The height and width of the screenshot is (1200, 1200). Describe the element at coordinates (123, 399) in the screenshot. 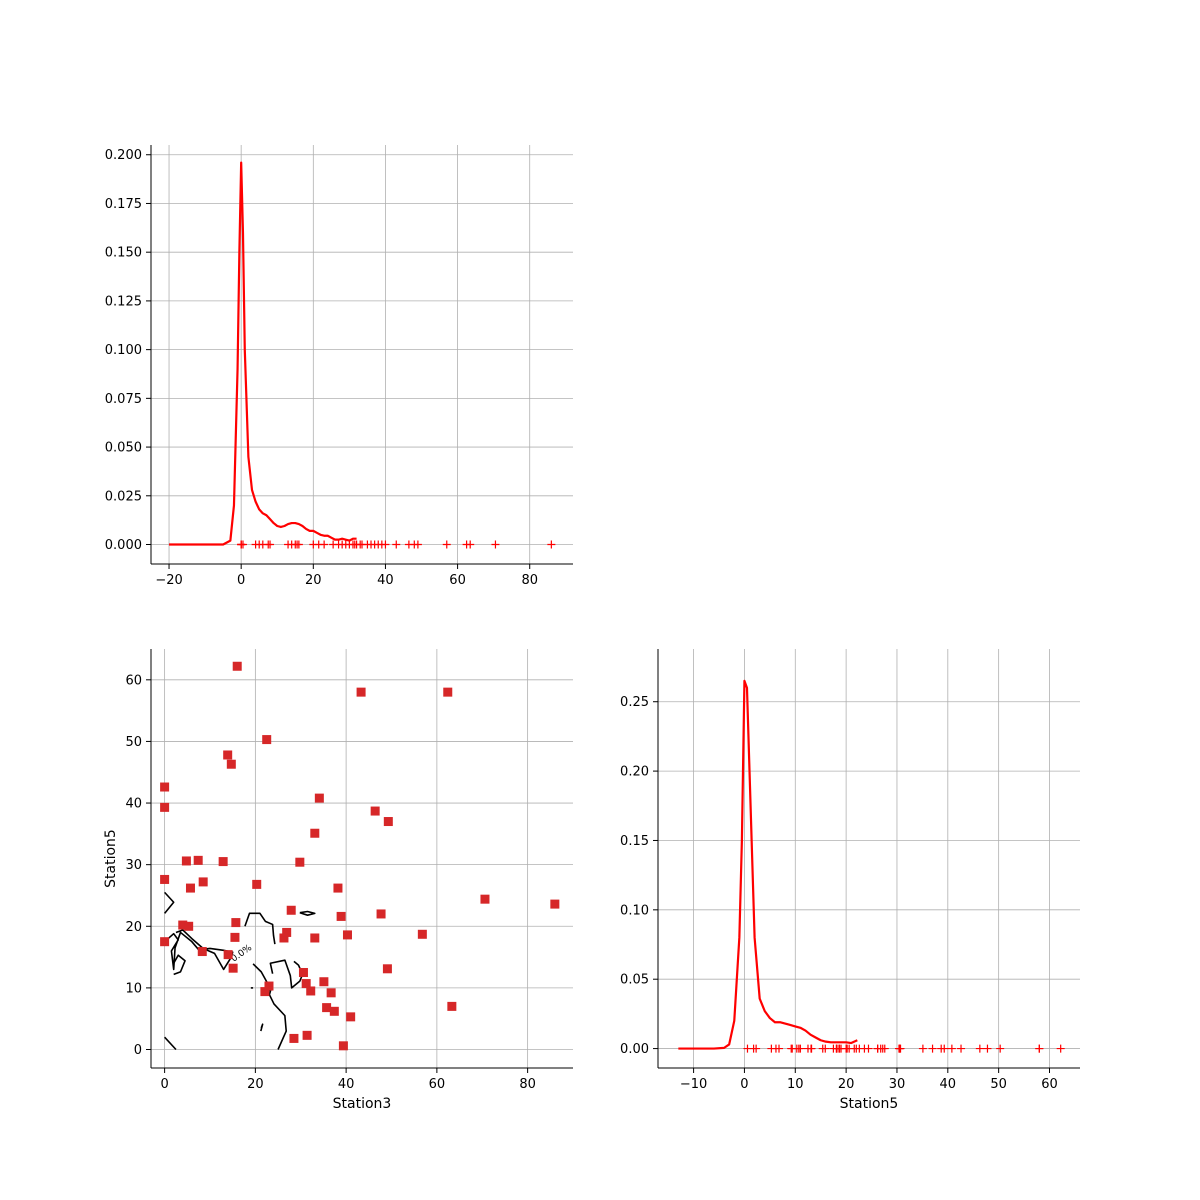

I see `y-tick-label: 0.075` at that location.